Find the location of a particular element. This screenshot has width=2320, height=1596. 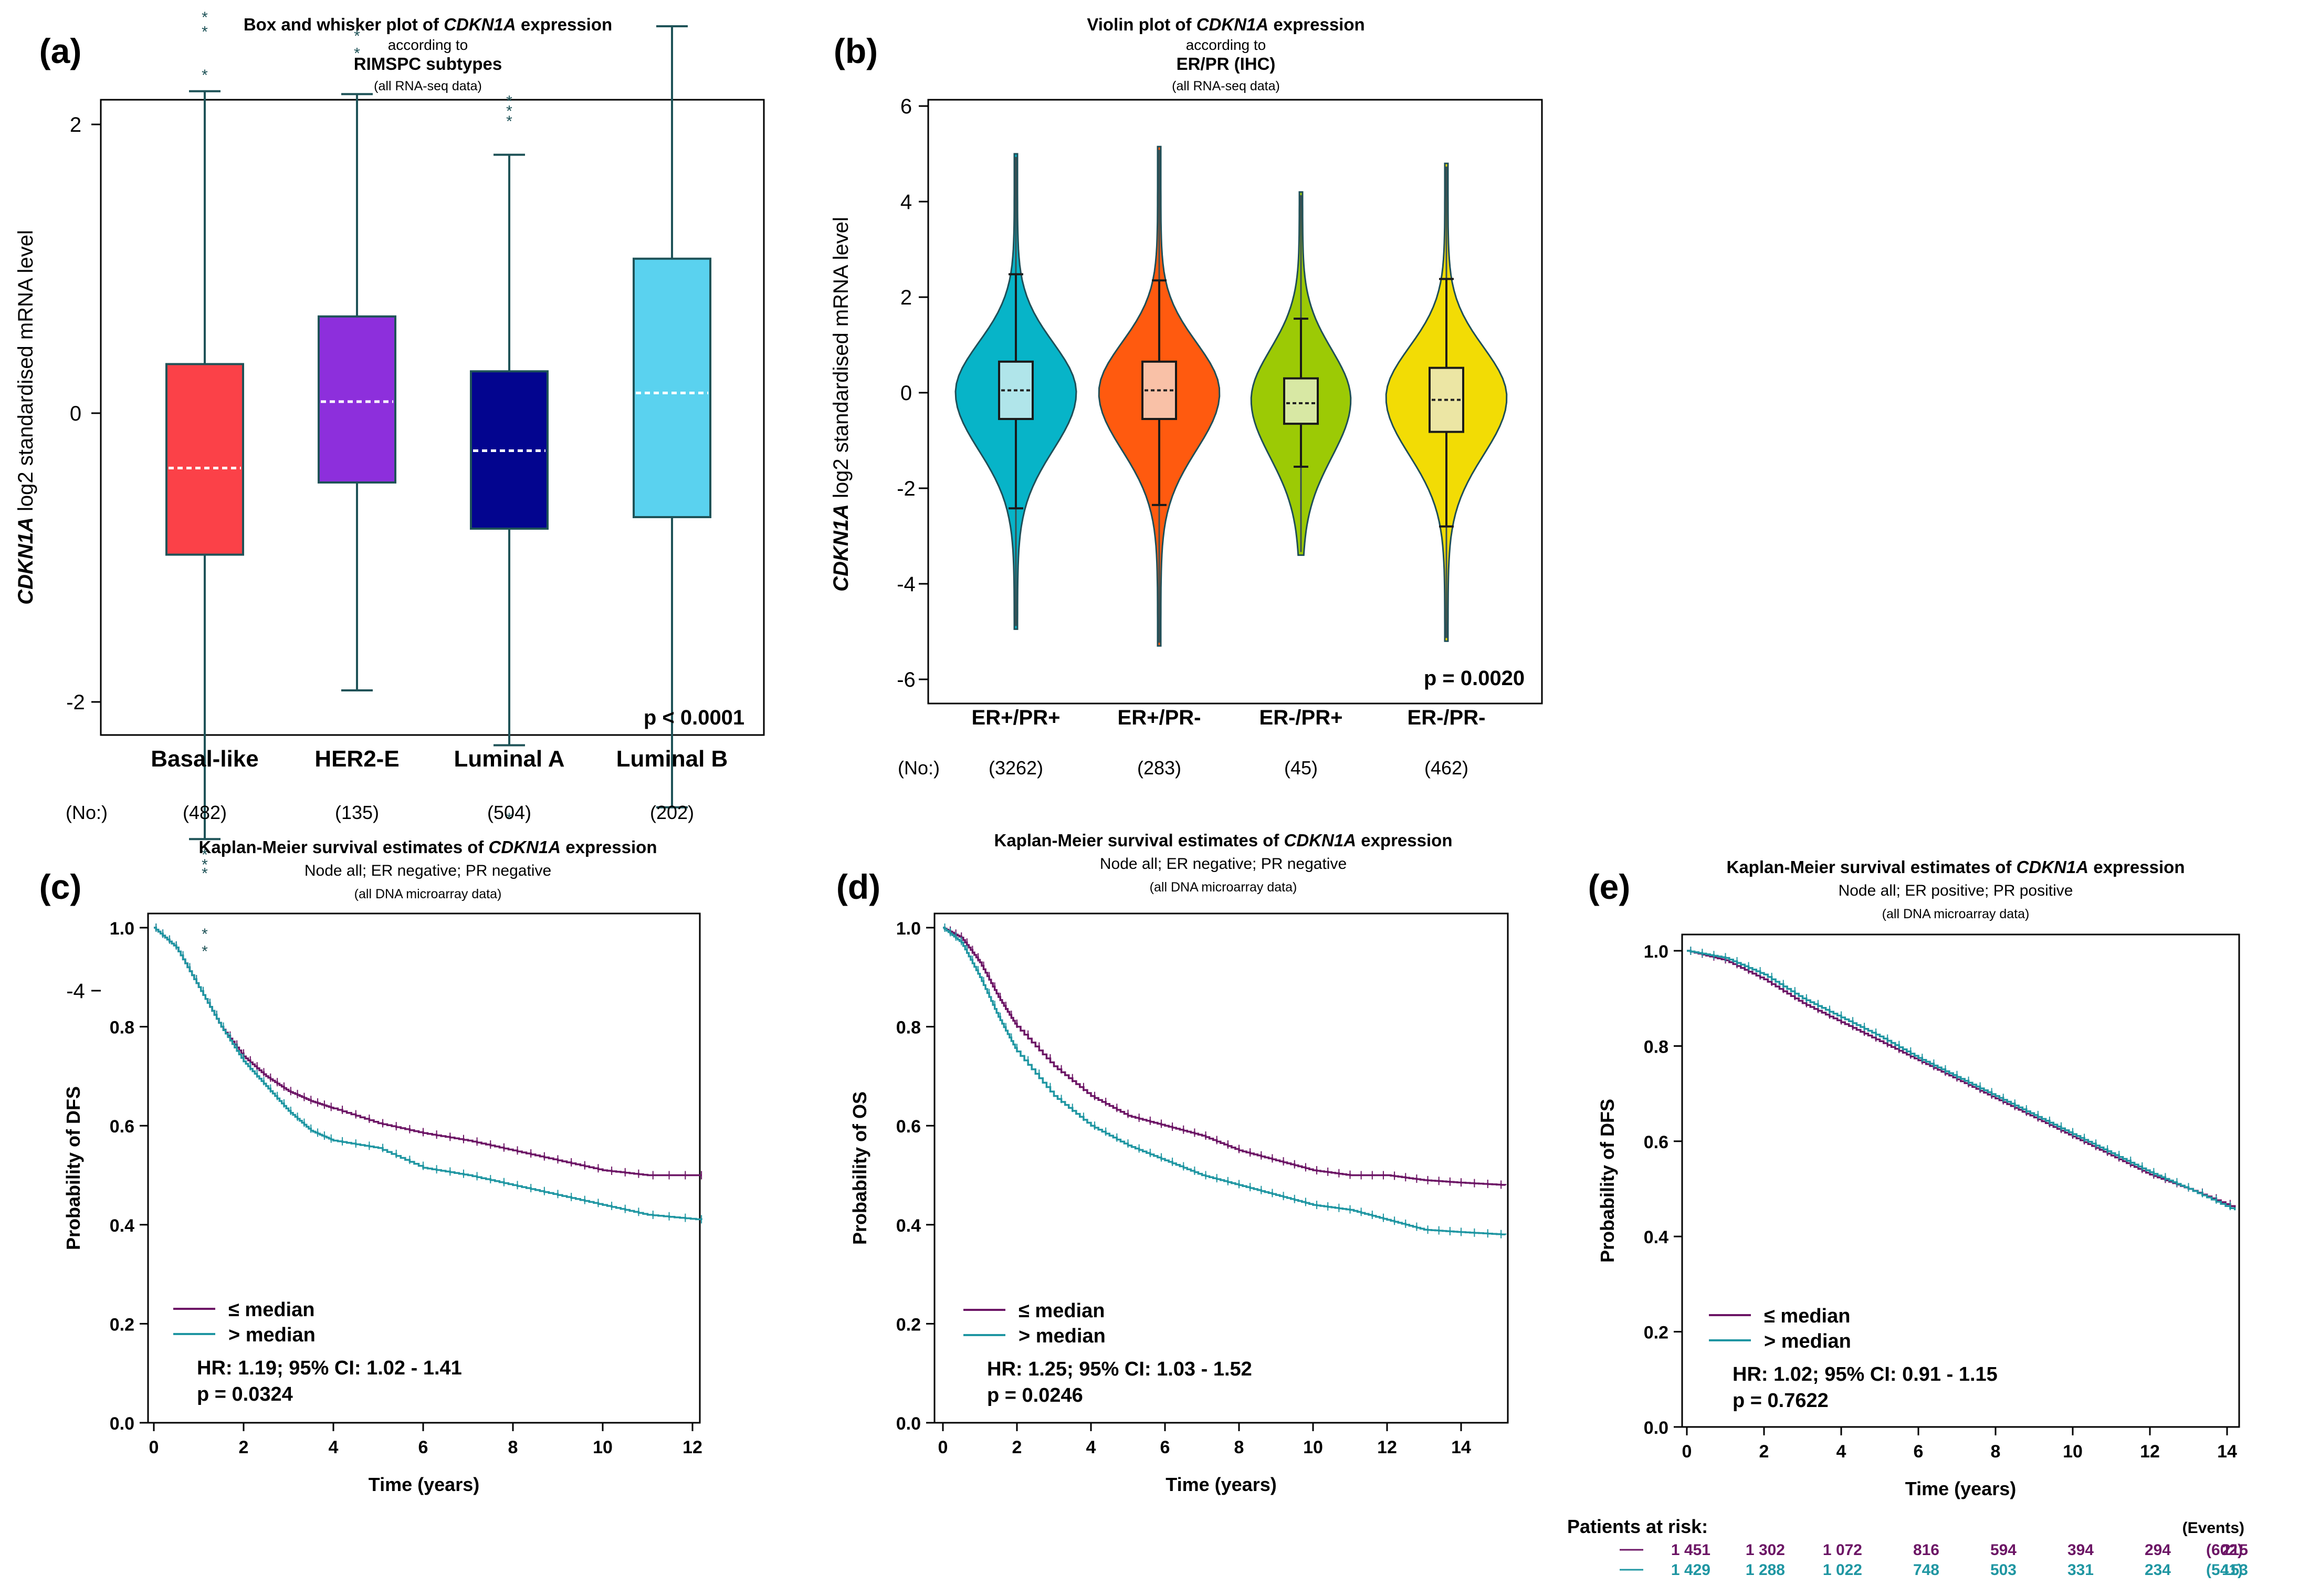

title-prefix: Violin plot of is located at coordinates (1141, 24).